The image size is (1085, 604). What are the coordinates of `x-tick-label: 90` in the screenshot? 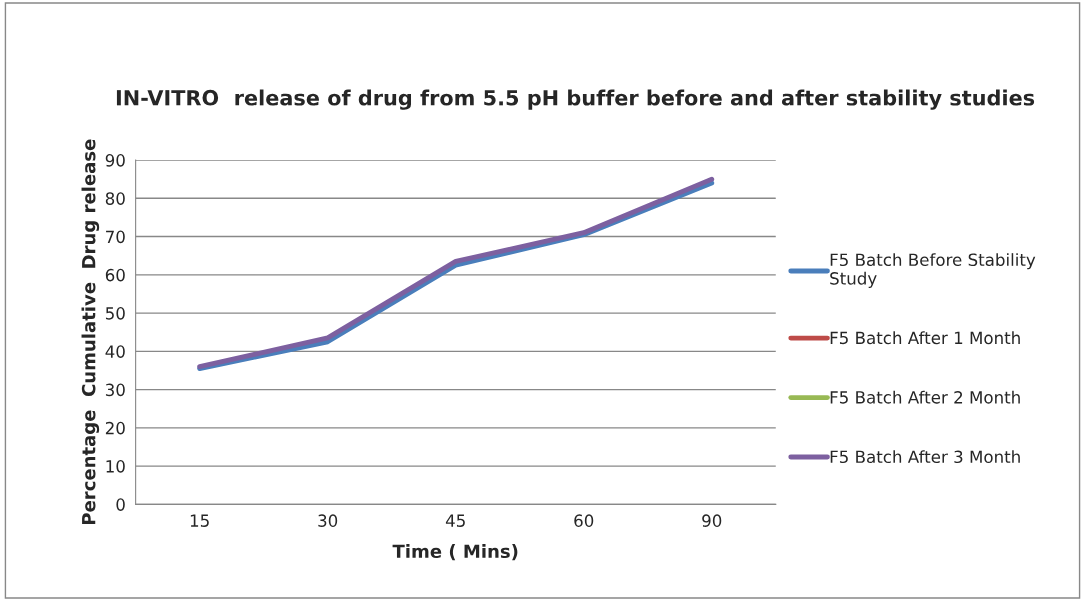 It's located at (712, 520).